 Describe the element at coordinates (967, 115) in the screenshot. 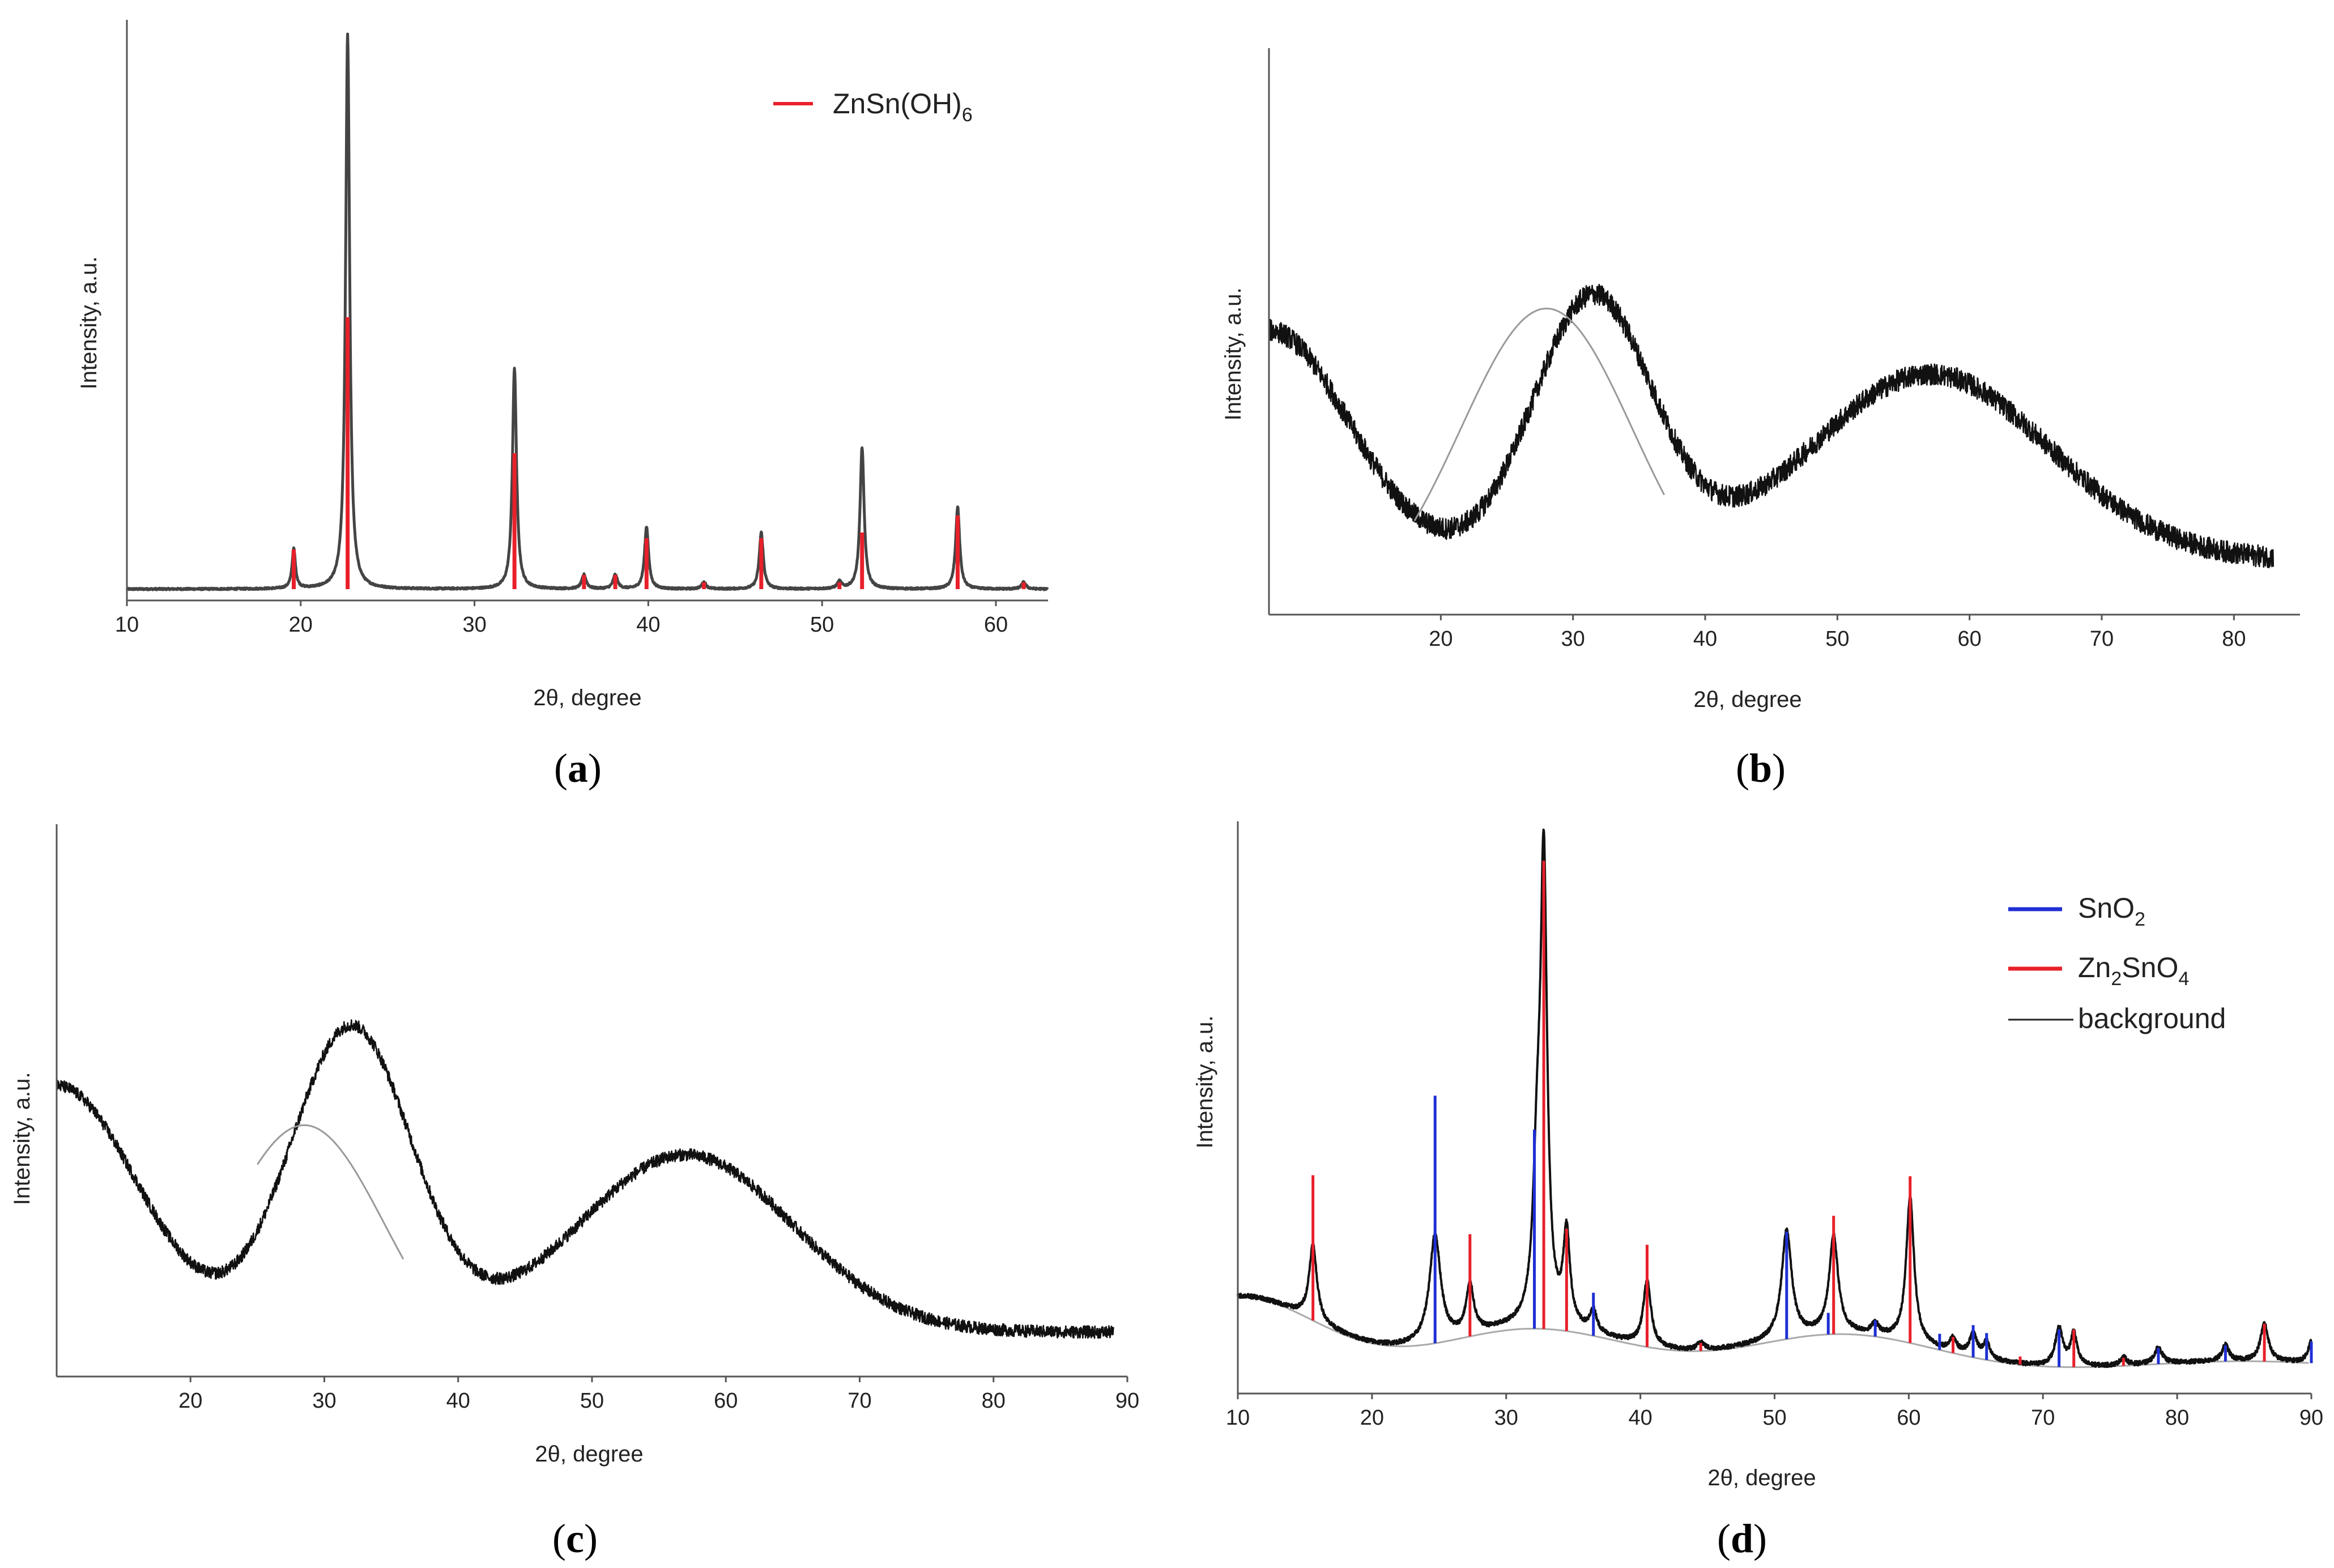

I see `legend-subscript: 6` at that location.